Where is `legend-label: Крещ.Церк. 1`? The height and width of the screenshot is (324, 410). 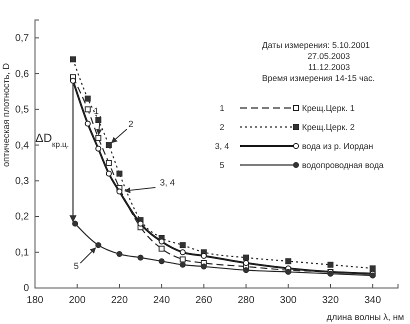
legend-label: Крещ.Церк. 1 is located at coordinates (328, 108).